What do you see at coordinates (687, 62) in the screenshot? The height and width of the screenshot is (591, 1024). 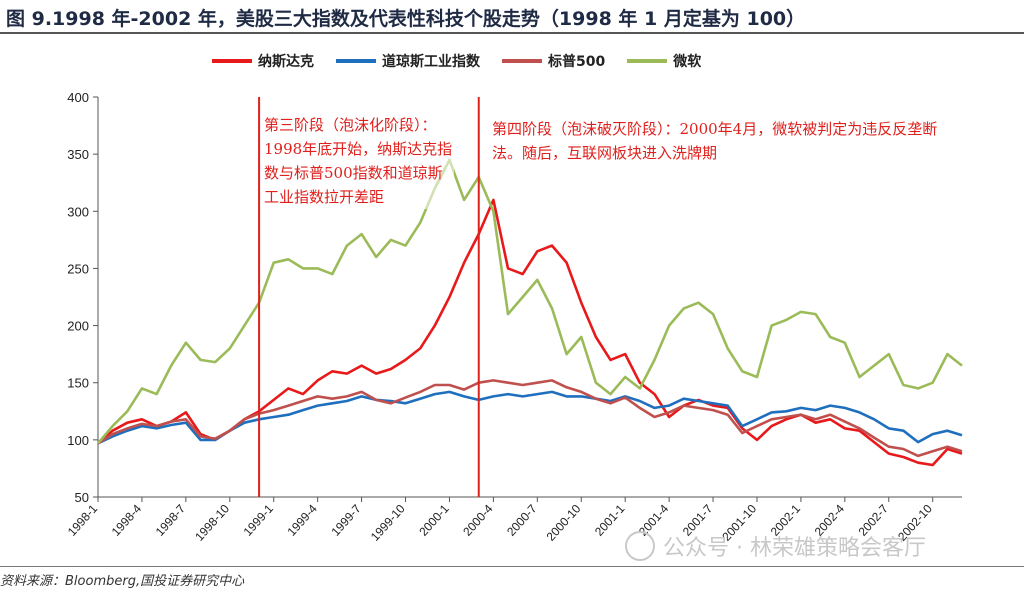 I see `legend-label: 微软` at bounding box center [687, 62].